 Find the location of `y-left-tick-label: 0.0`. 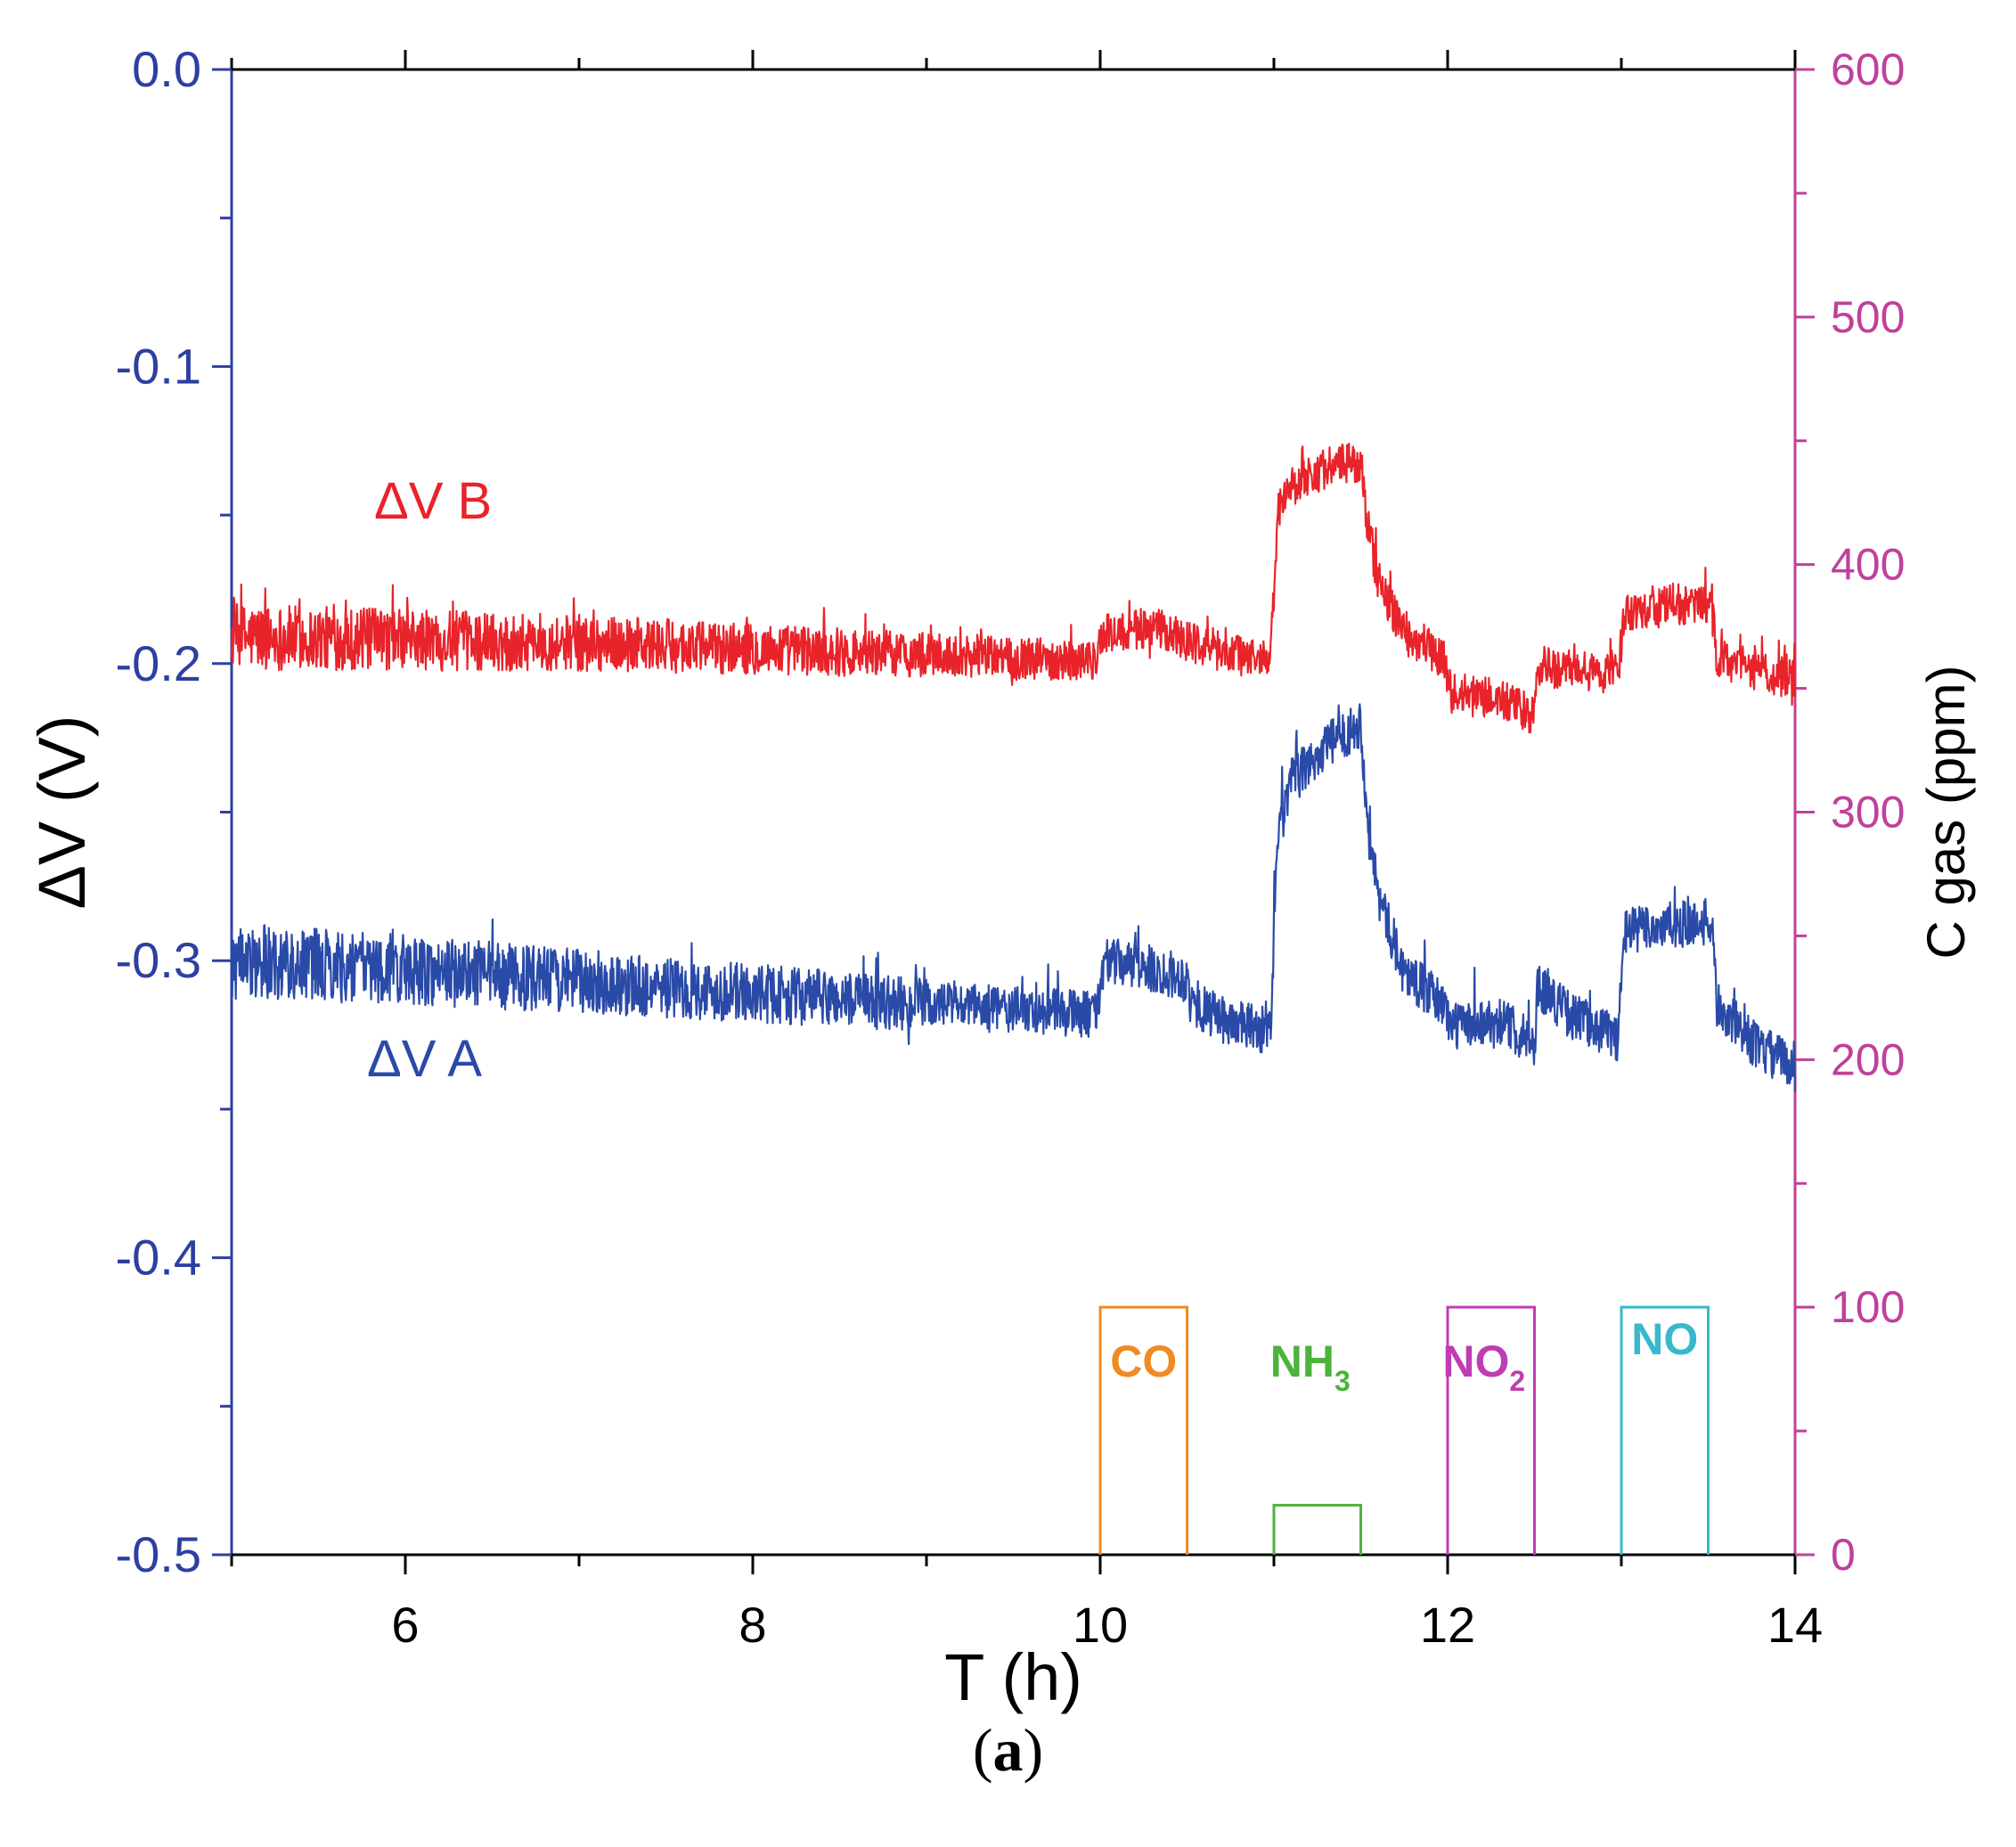

y-left-tick-label: 0.0 is located at coordinates (166, 69).